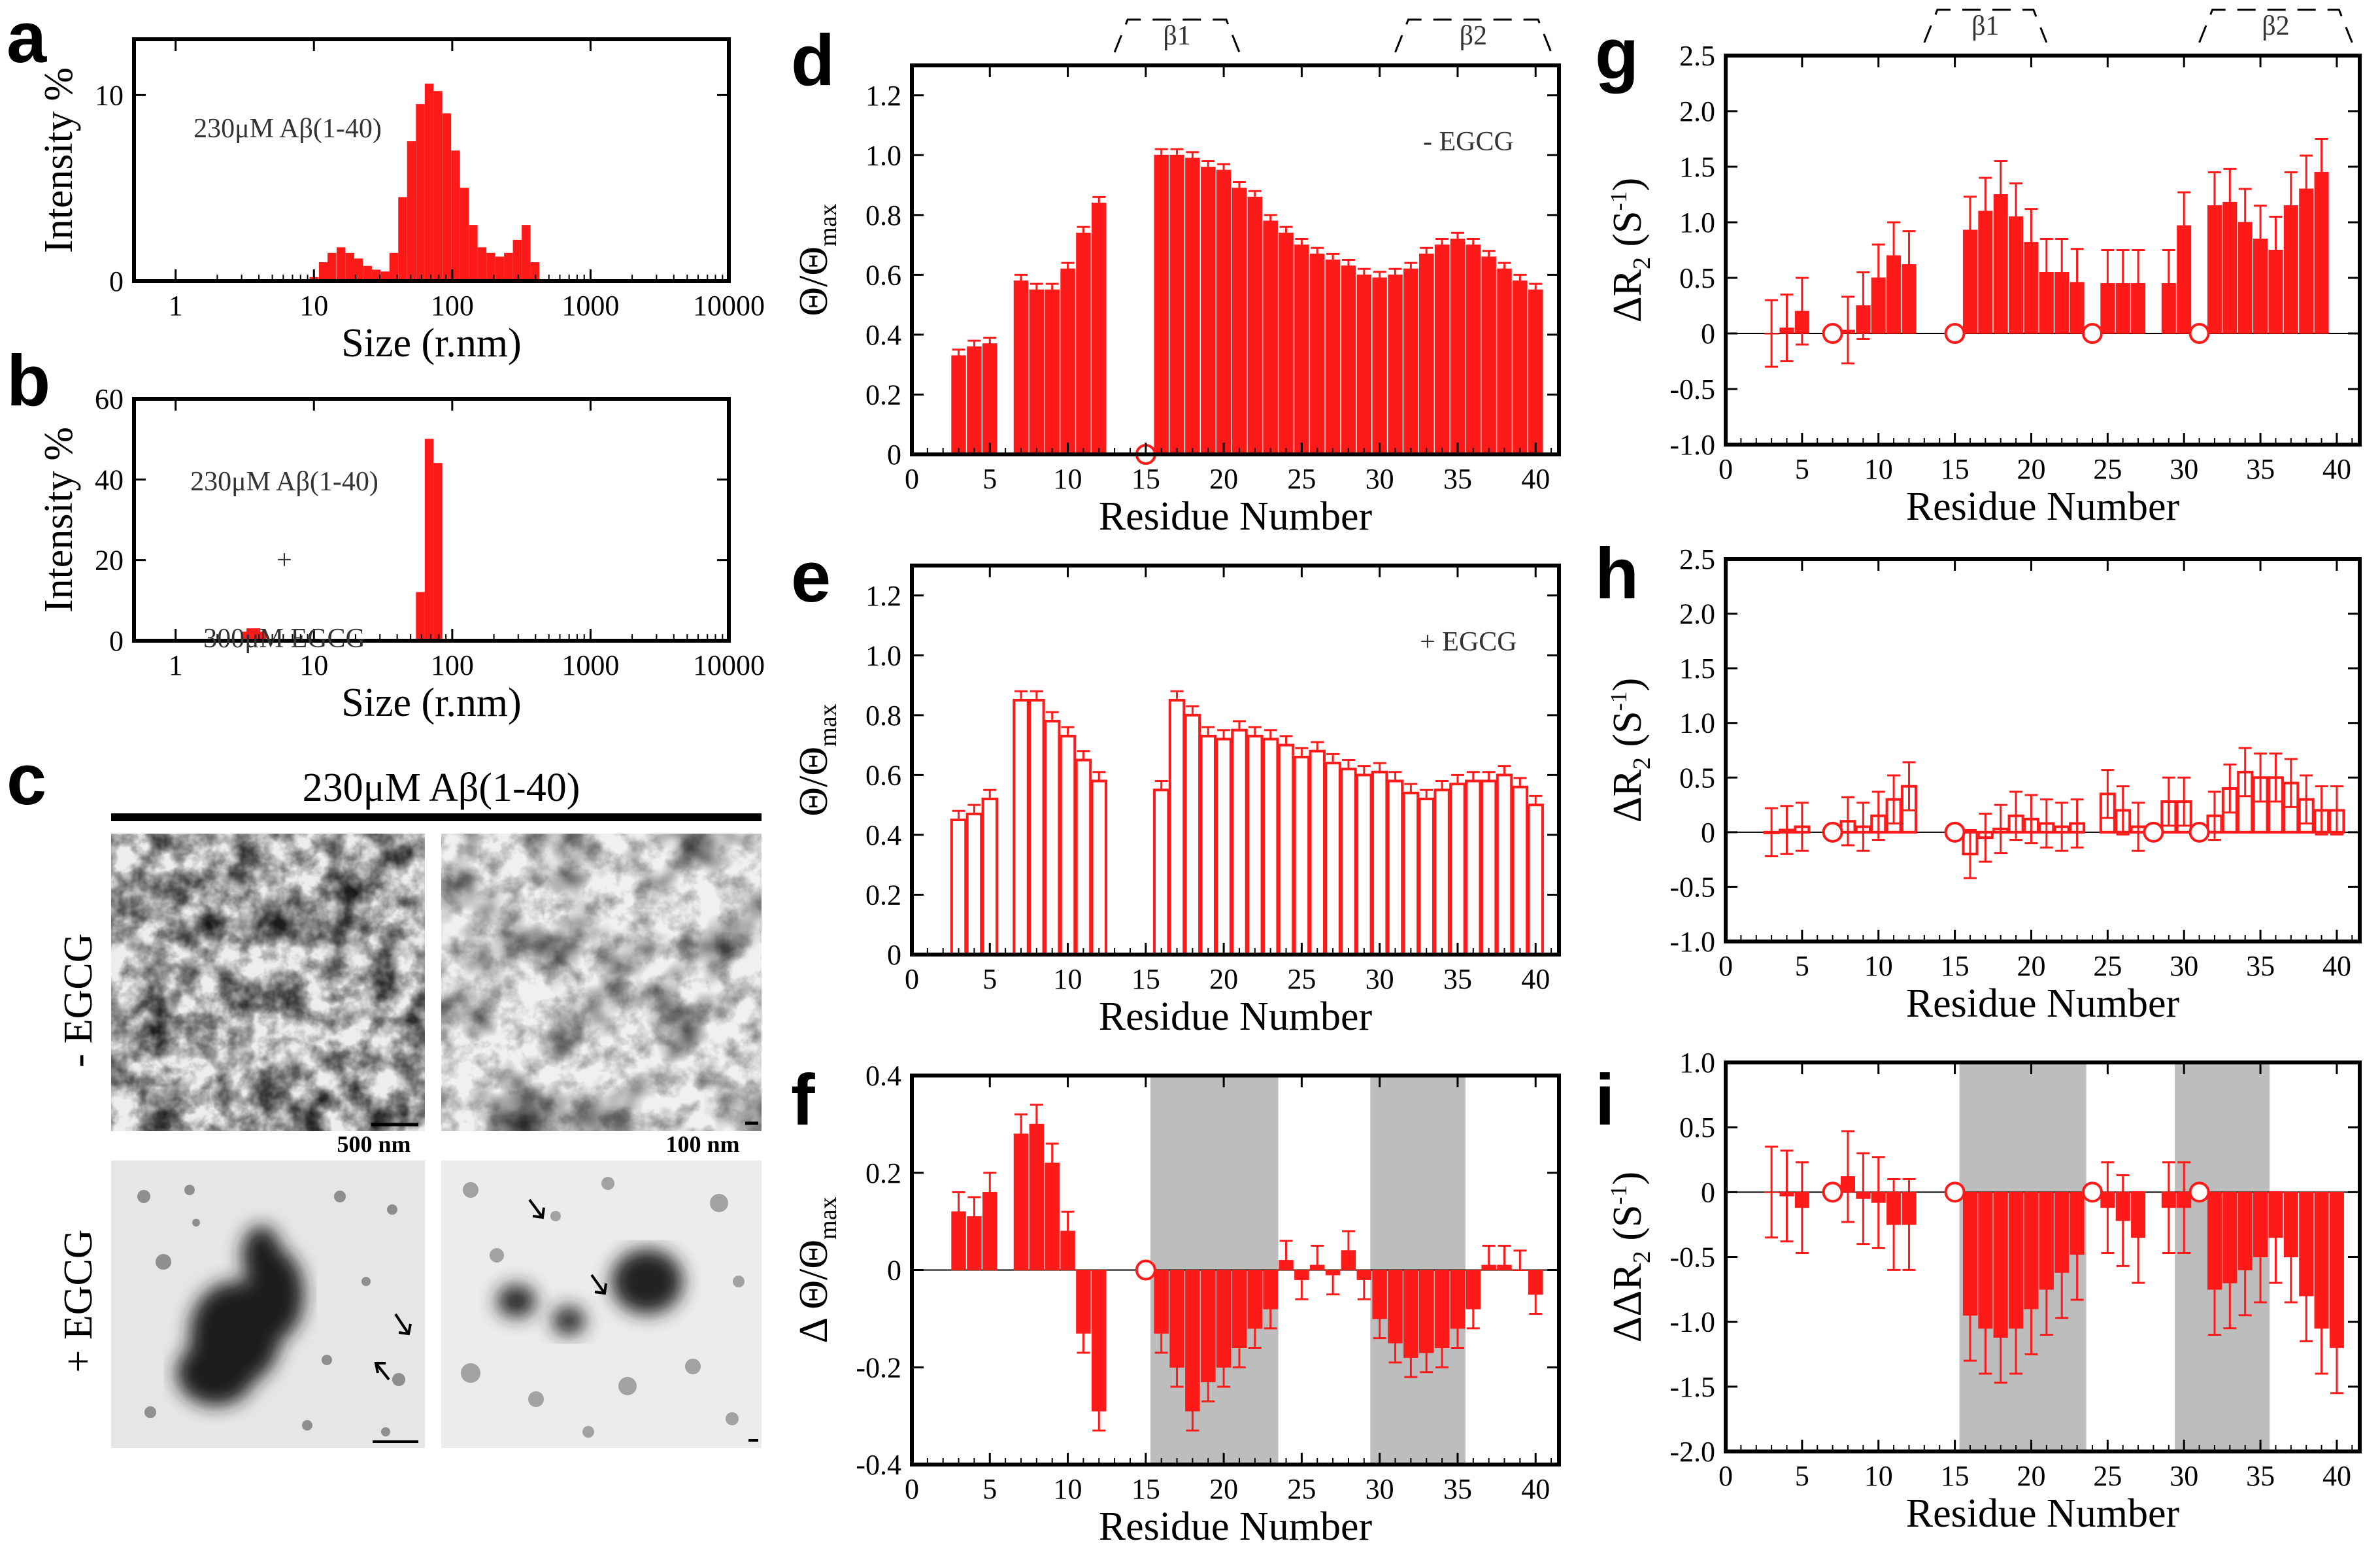  I want to click on panel-label-h: h, so click(1617, 574).